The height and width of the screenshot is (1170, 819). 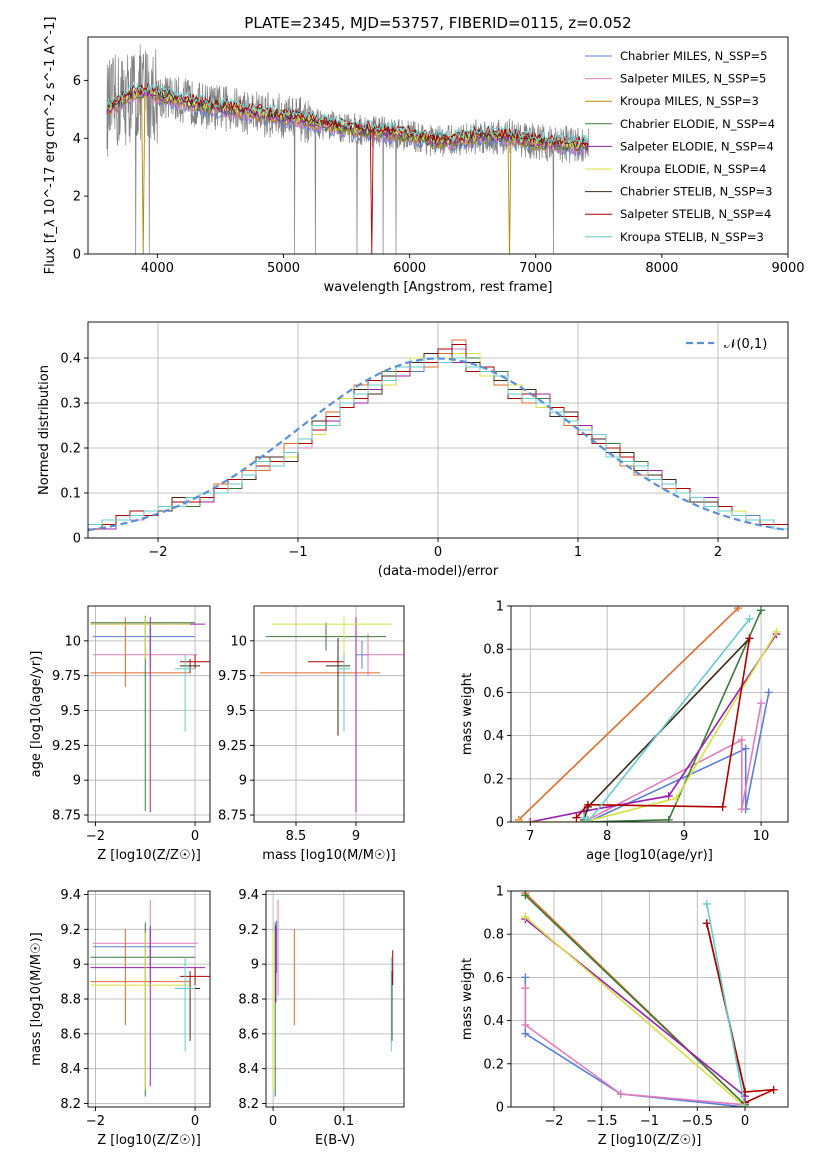 What do you see at coordinates (493, 978) in the screenshot?
I see `y-tick-label: 0.6` at bounding box center [493, 978].